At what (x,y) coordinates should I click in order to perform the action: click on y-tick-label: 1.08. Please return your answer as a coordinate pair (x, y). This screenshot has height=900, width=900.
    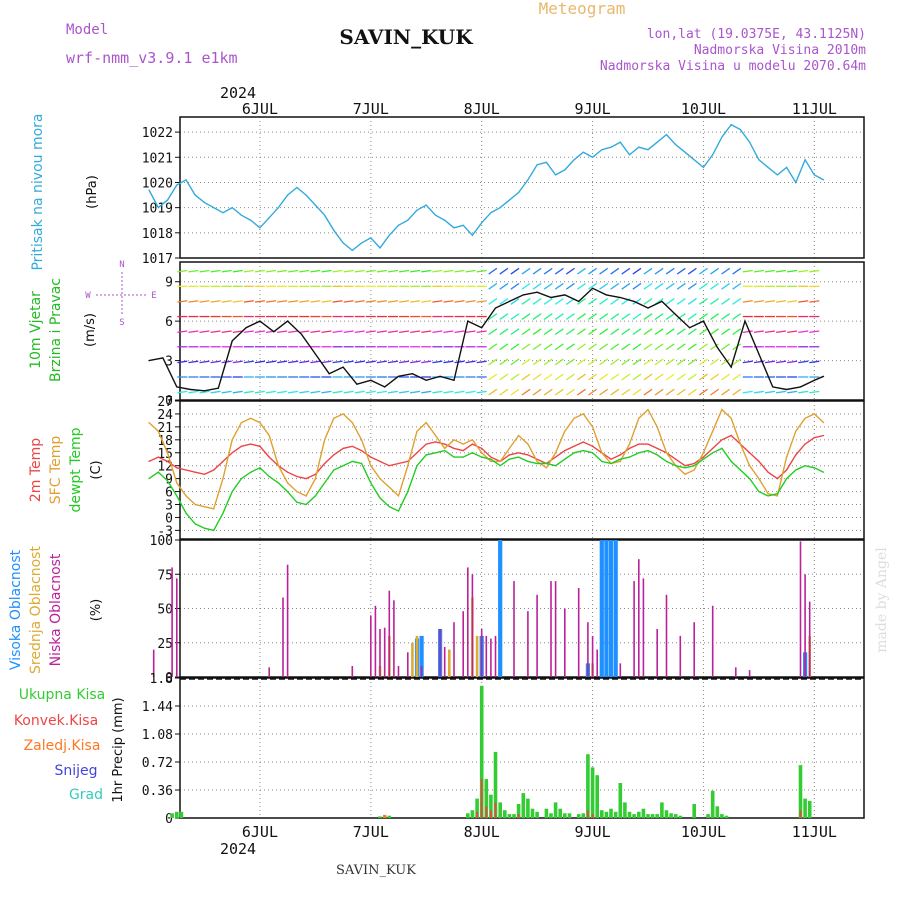
    Looking at the image, I should click on (157, 735).